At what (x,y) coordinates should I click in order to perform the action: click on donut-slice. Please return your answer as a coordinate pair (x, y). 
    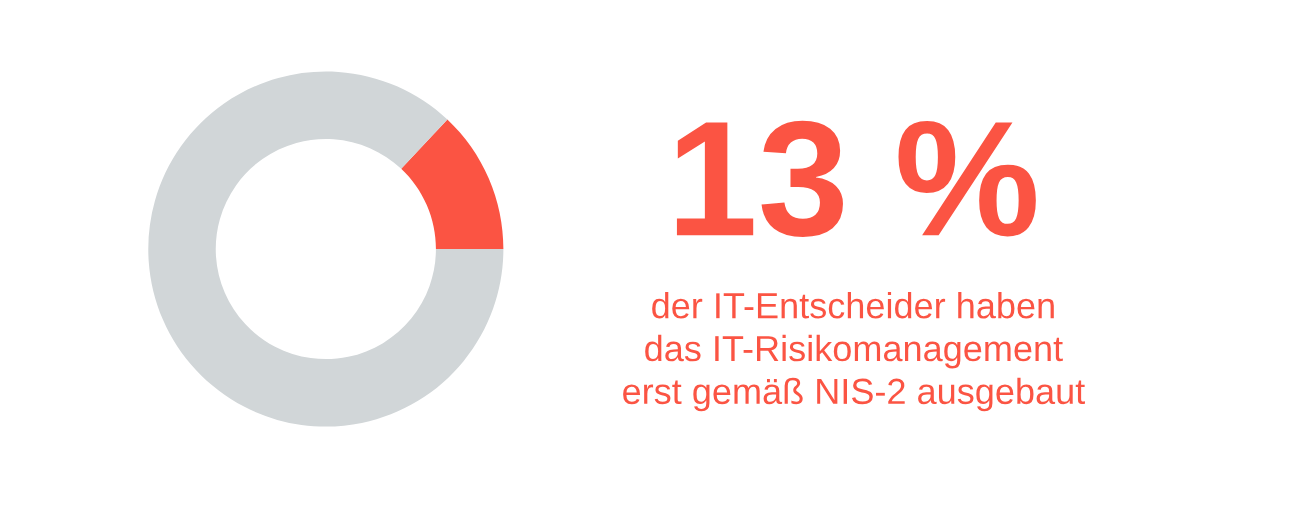
    Looking at the image, I should click on (452, 184).